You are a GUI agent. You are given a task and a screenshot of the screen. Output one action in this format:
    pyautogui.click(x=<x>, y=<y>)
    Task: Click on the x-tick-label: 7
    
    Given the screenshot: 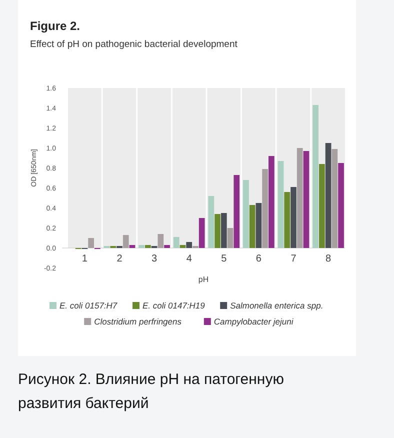 What is the action you would take?
    pyautogui.click(x=293, y=259)
    